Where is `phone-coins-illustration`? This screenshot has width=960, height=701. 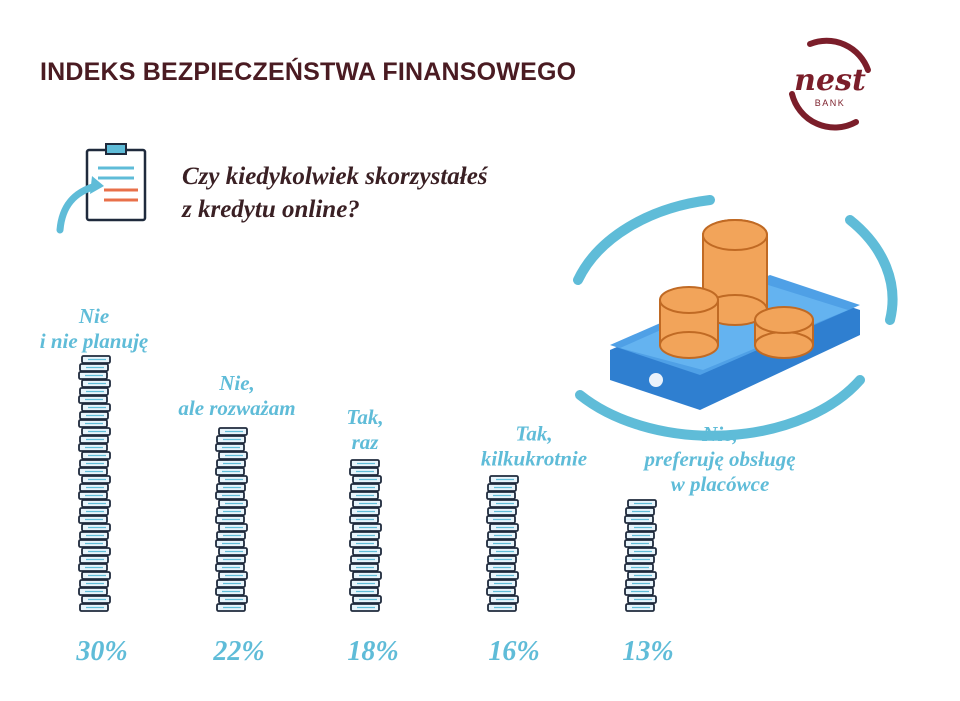 phone-coins-illustration is located at coordinates (735, 318).